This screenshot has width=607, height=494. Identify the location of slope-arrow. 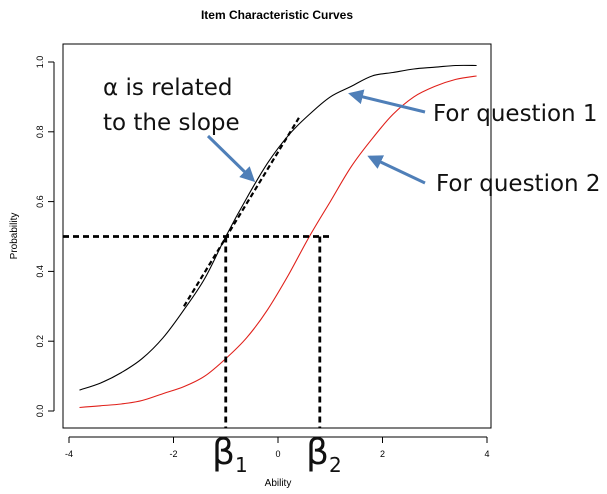
(231, 158).